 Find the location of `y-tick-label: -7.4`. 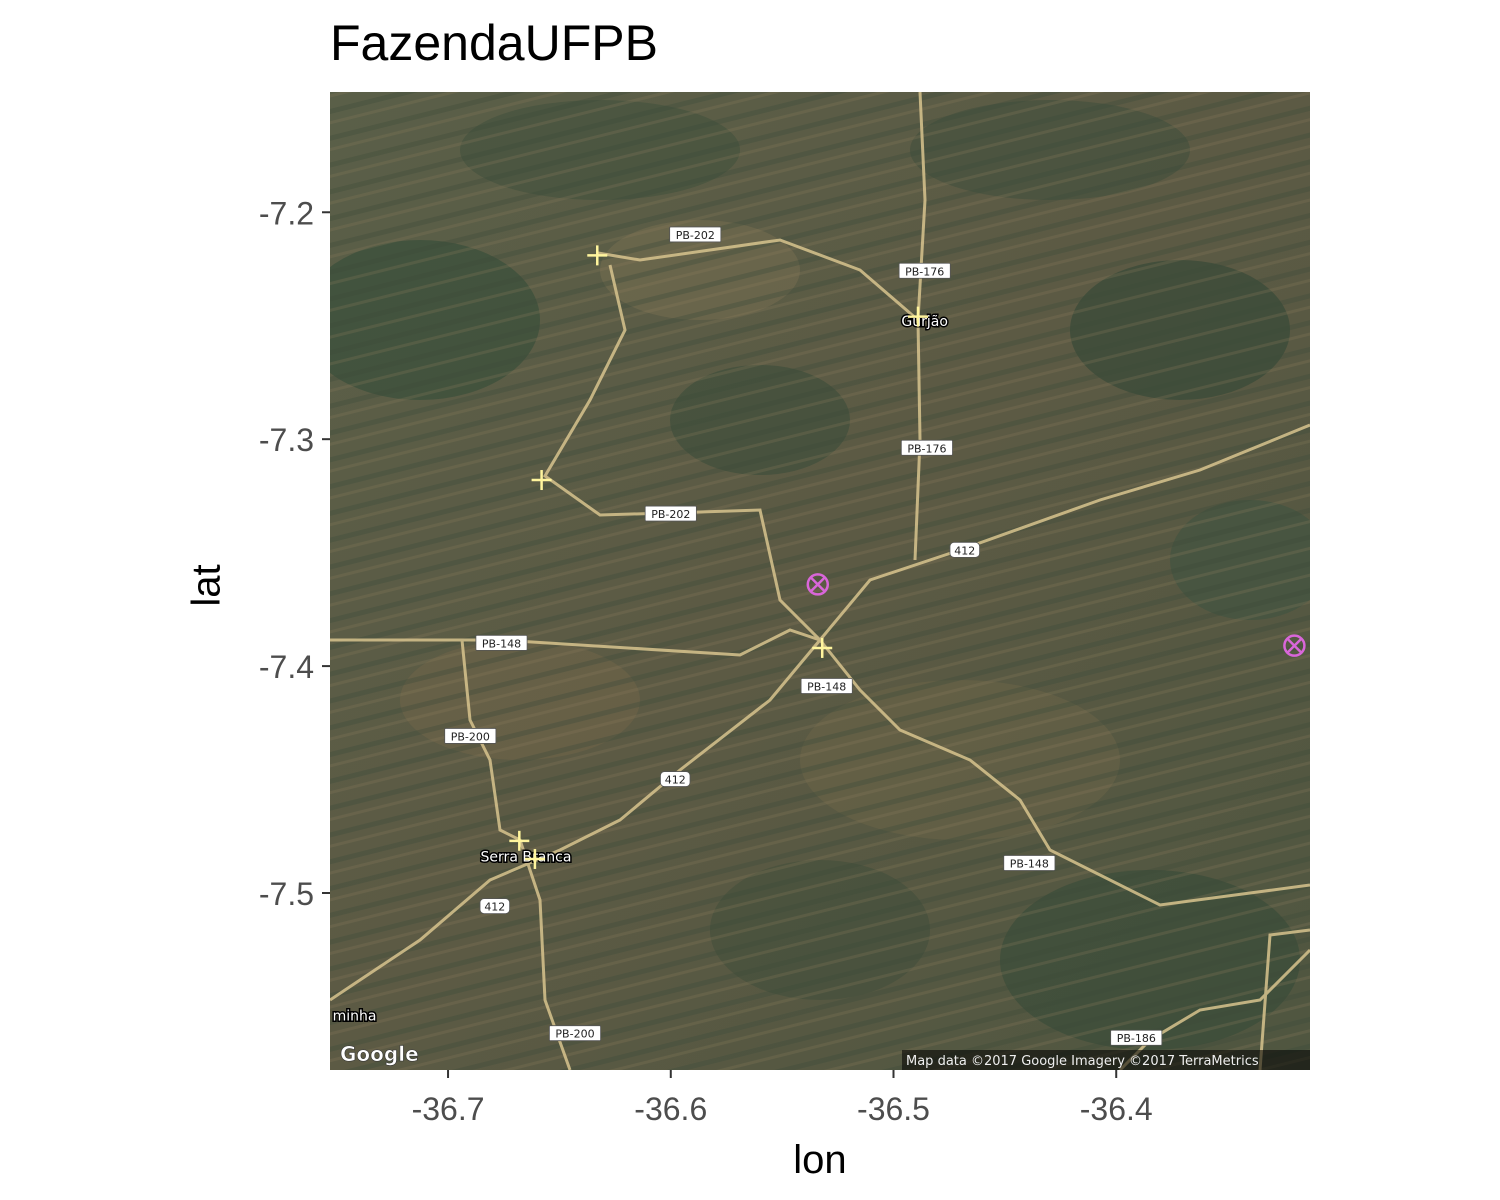

y-tick-label: -7.4 is located at coordinates (286, 667).